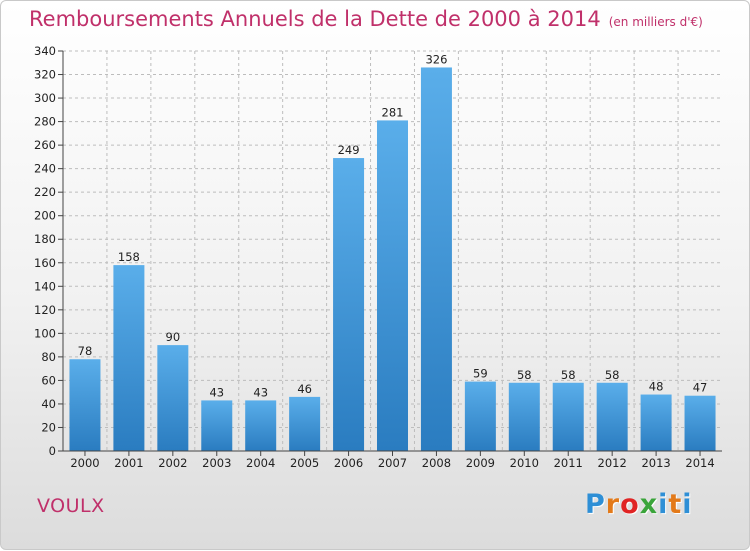 The image size is (750, 551). Describe the element at coordinates (45, 169) in the screenshot. I see `y-tick-label: 240` at that location.